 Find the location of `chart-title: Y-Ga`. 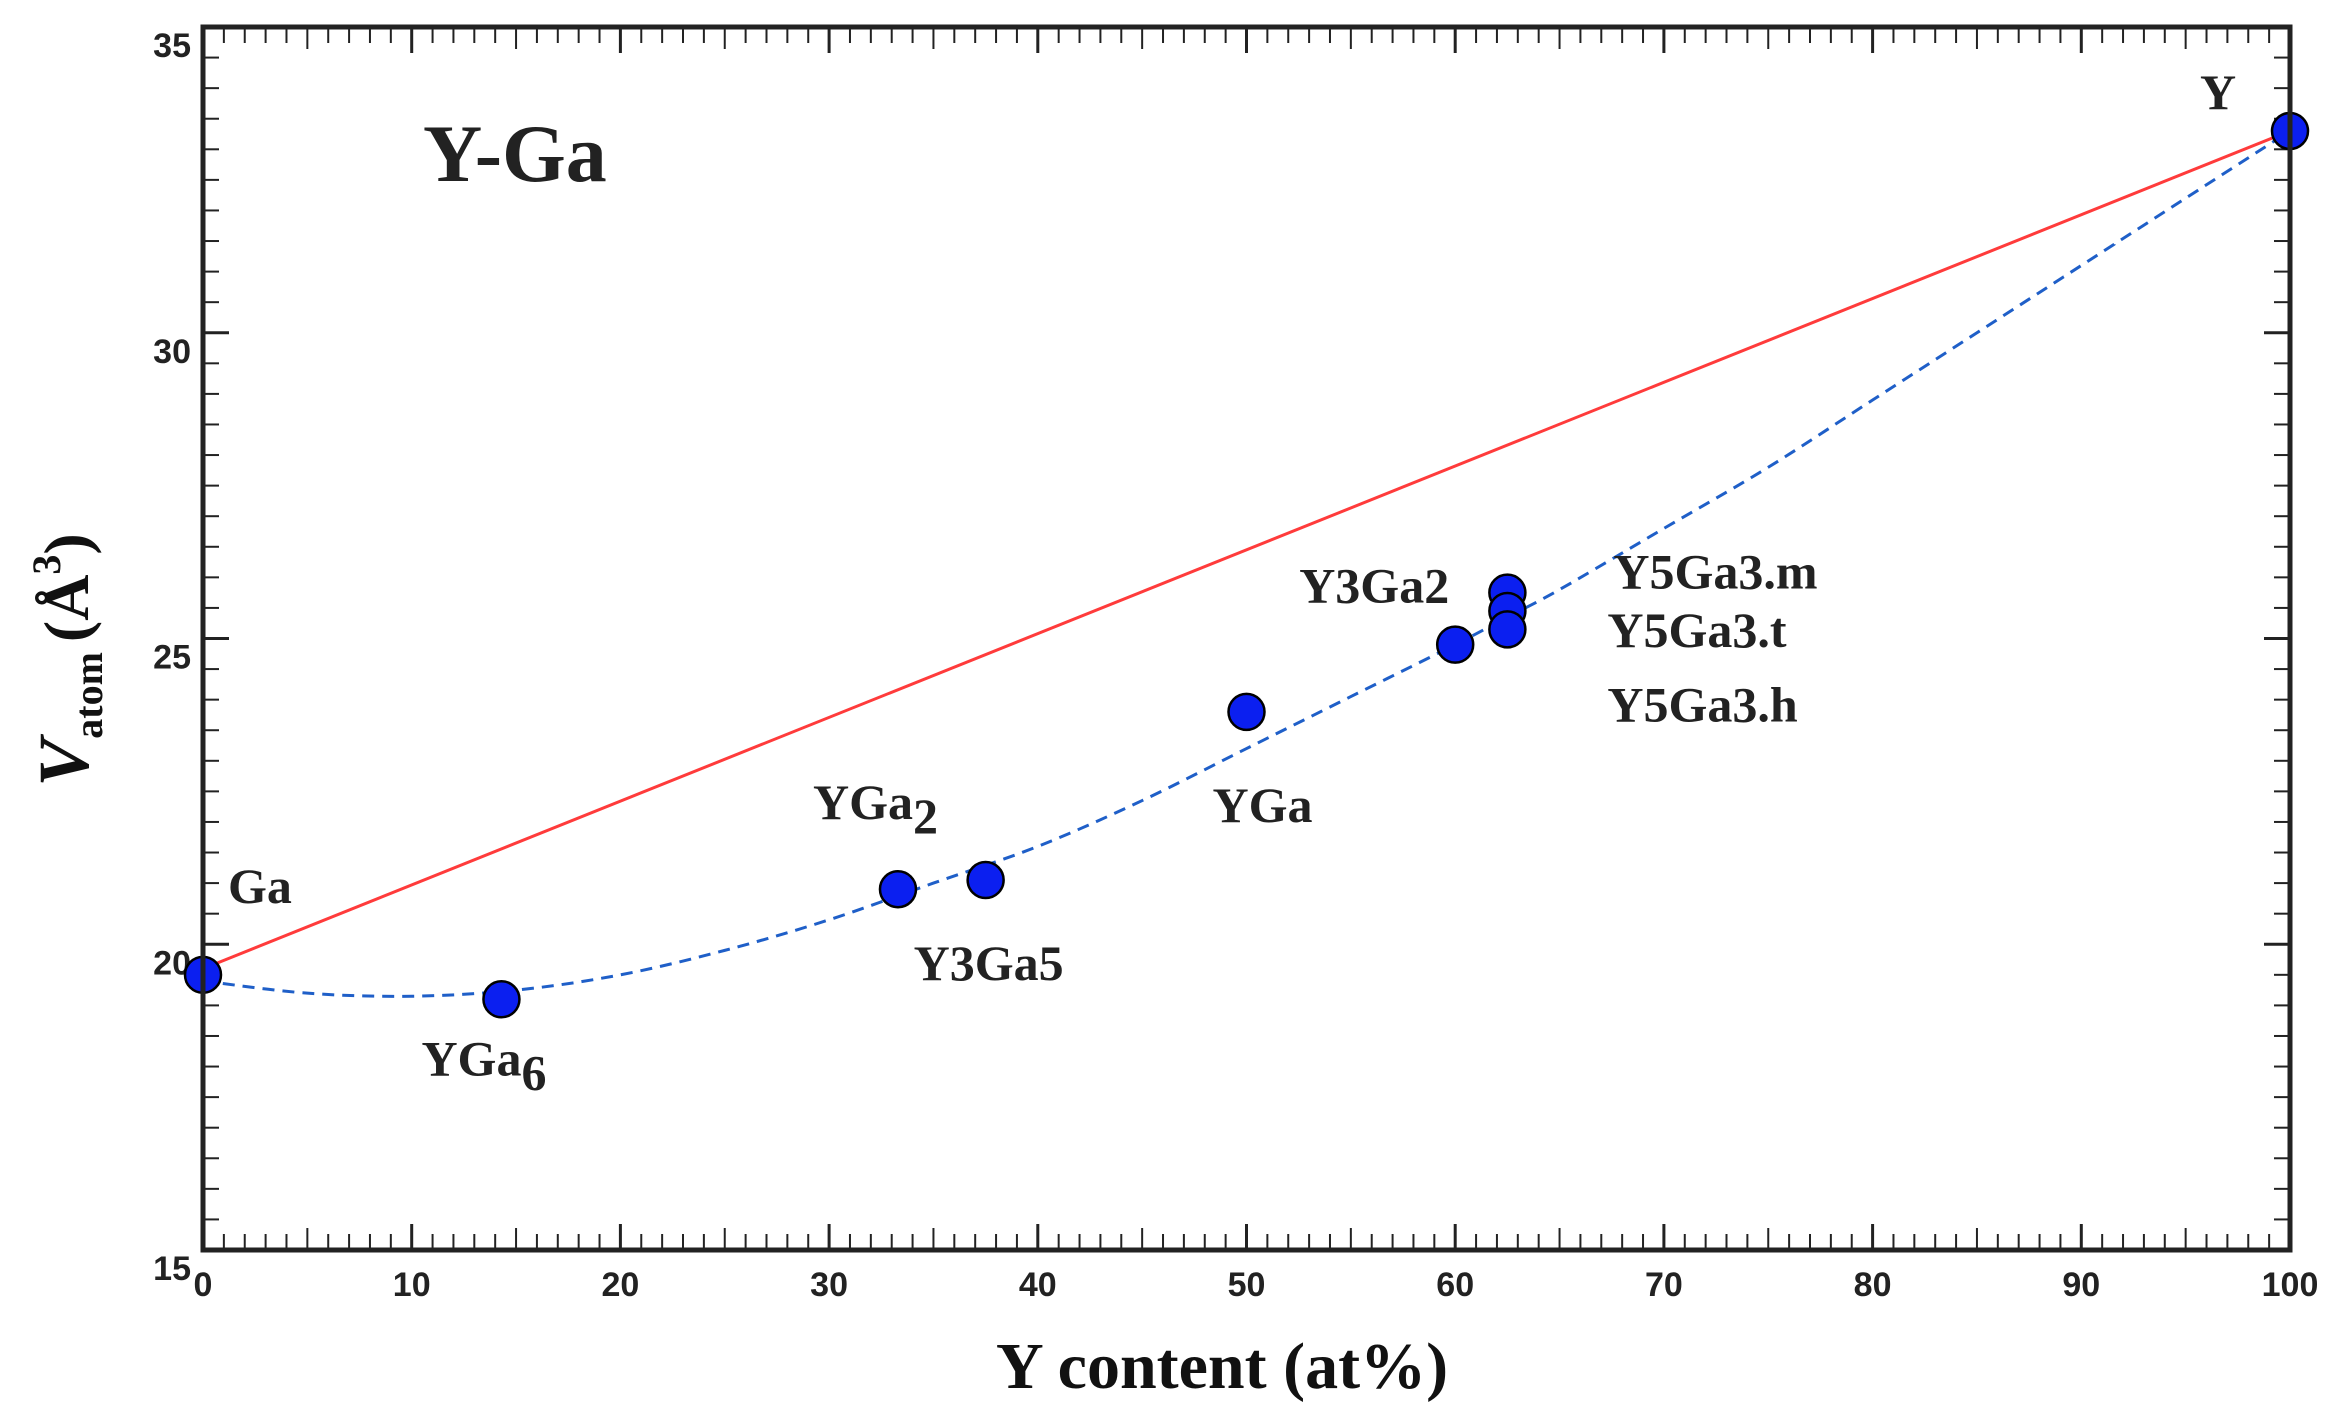

chart-title: Y-Ga is located at coordinates (515, 153).